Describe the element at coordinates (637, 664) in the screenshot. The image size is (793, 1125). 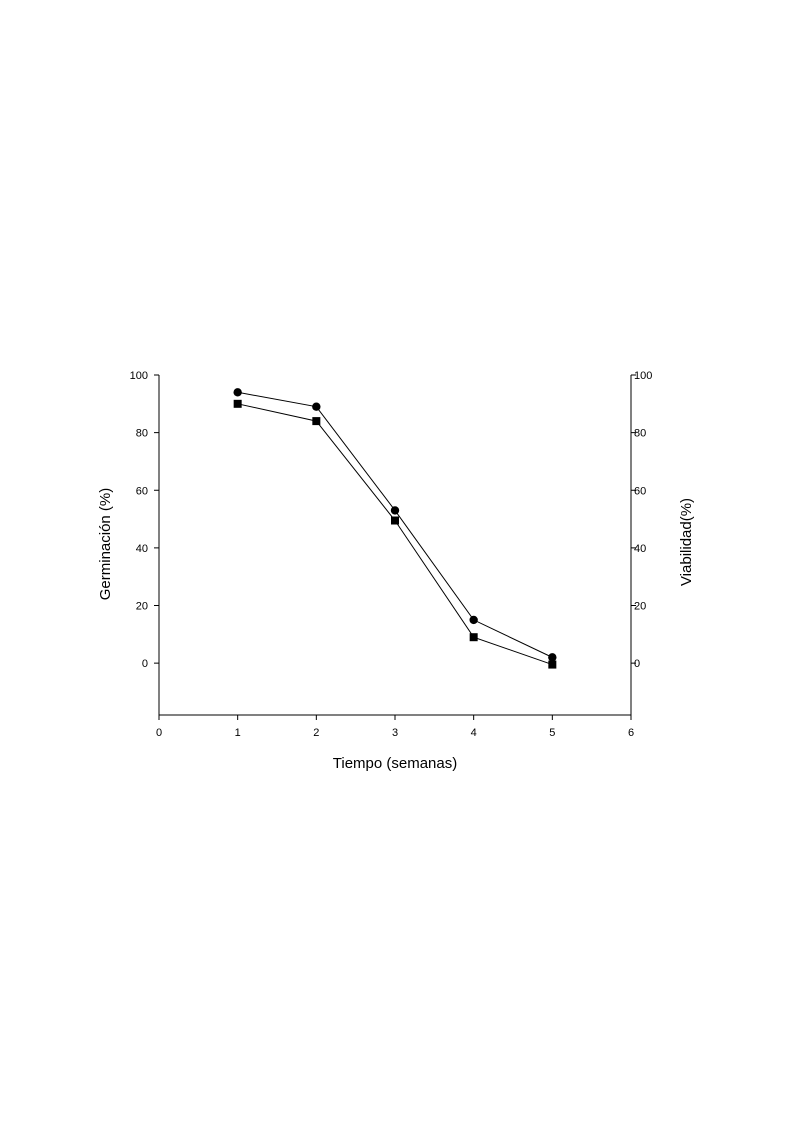
I see `y2-tick-label: 0` at that location.